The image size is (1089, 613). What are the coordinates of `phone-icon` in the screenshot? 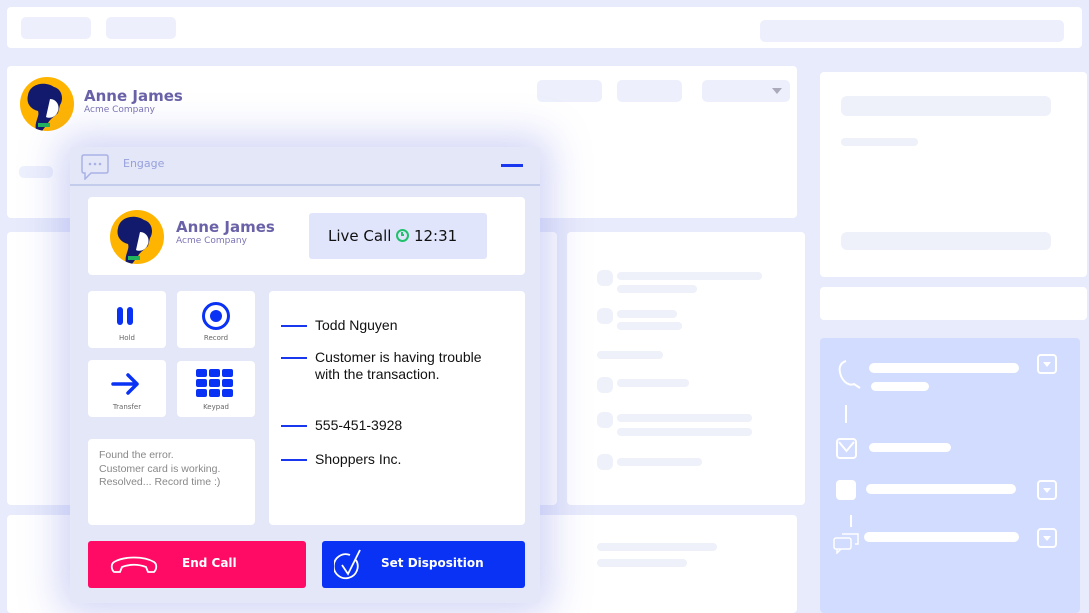 It's located at (849, 374).